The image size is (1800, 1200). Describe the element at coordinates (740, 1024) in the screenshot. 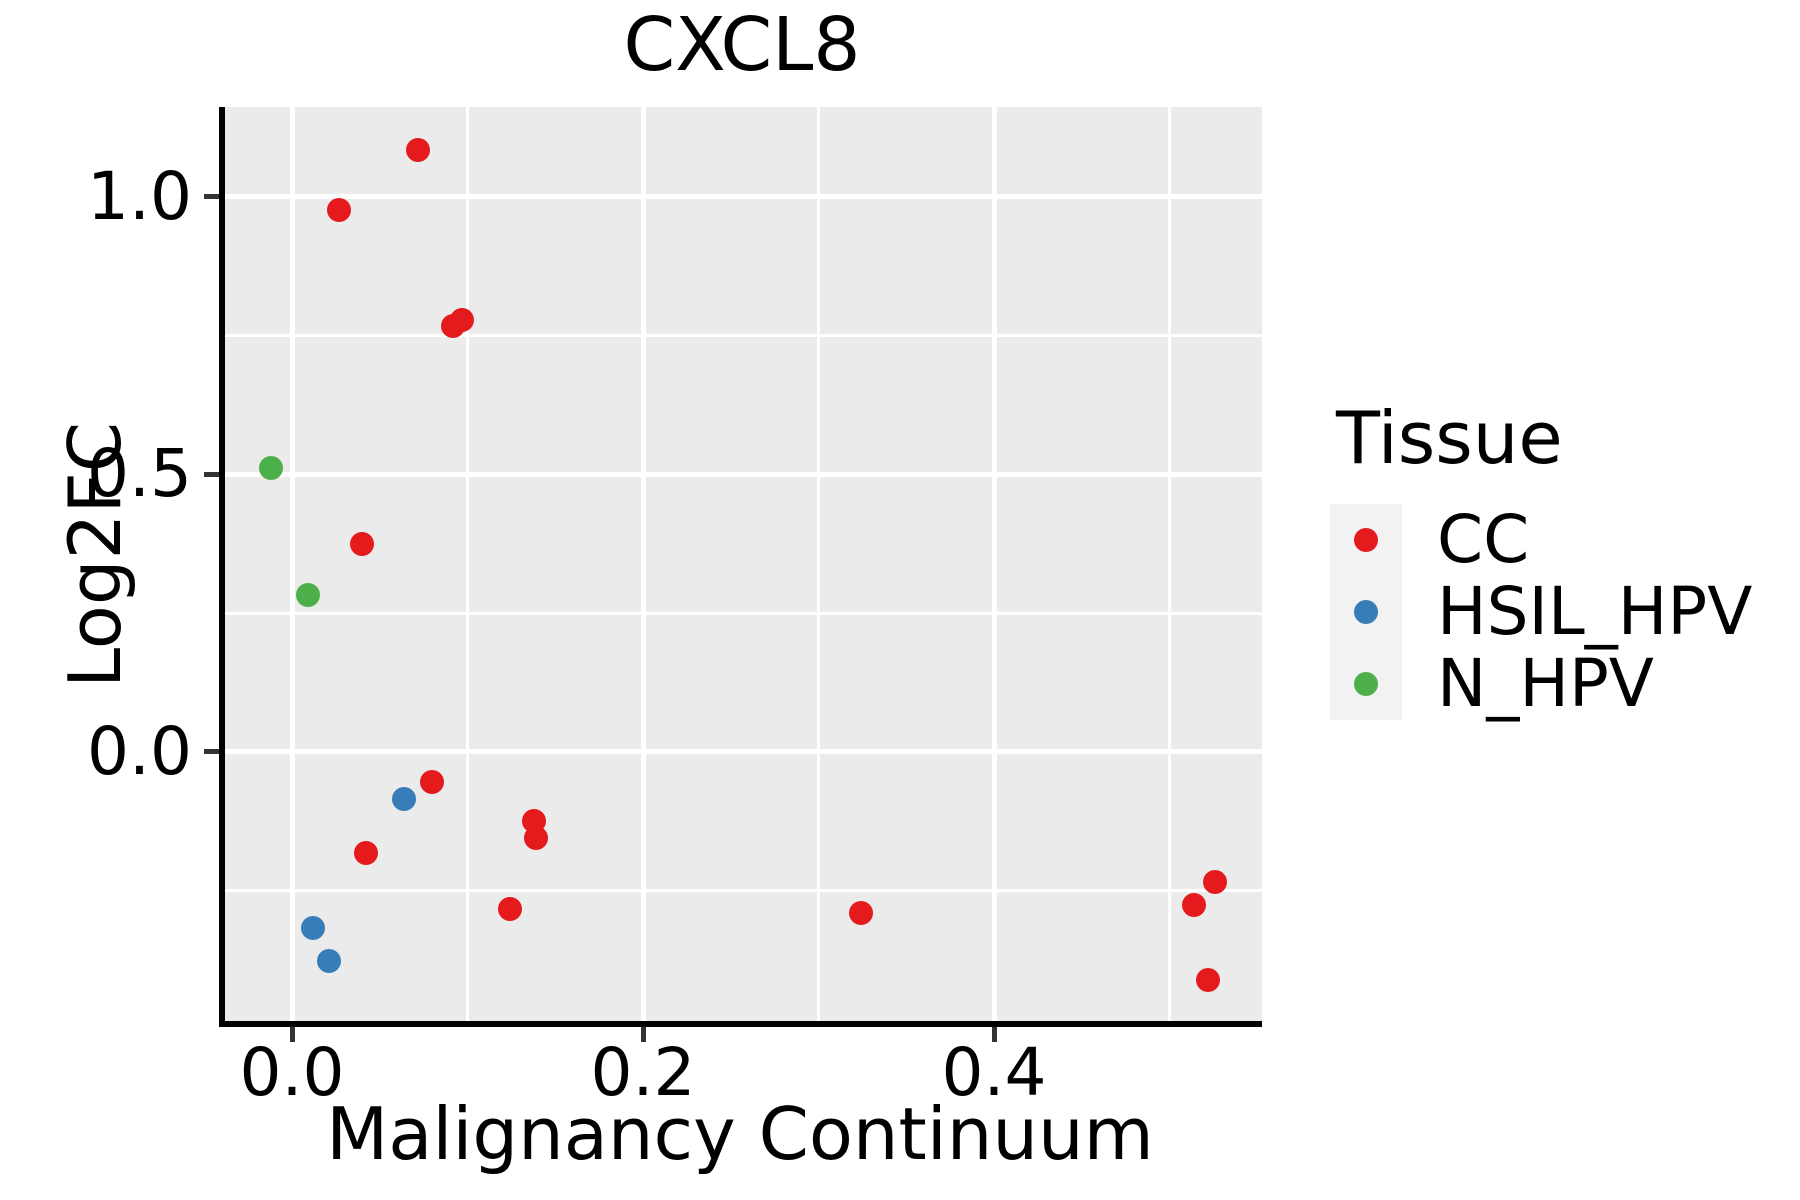

I see `x-axis-line` at that location.